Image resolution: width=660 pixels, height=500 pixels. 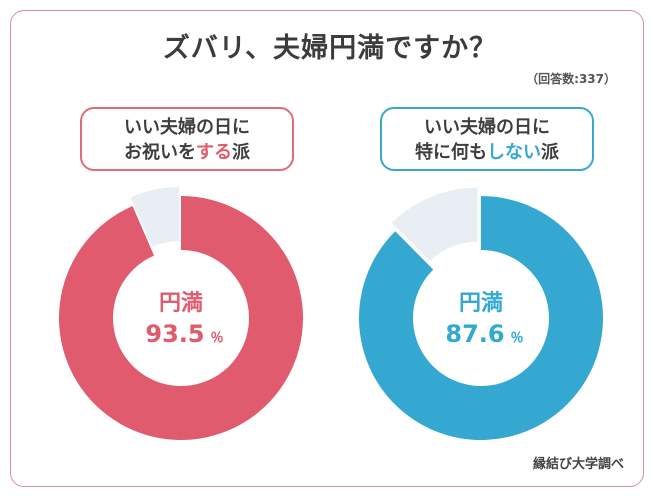 What do you see at coordinates (514, 152) in the screenshot?
I see `group-label-highlight: しない` at bounding box center [514, 152].